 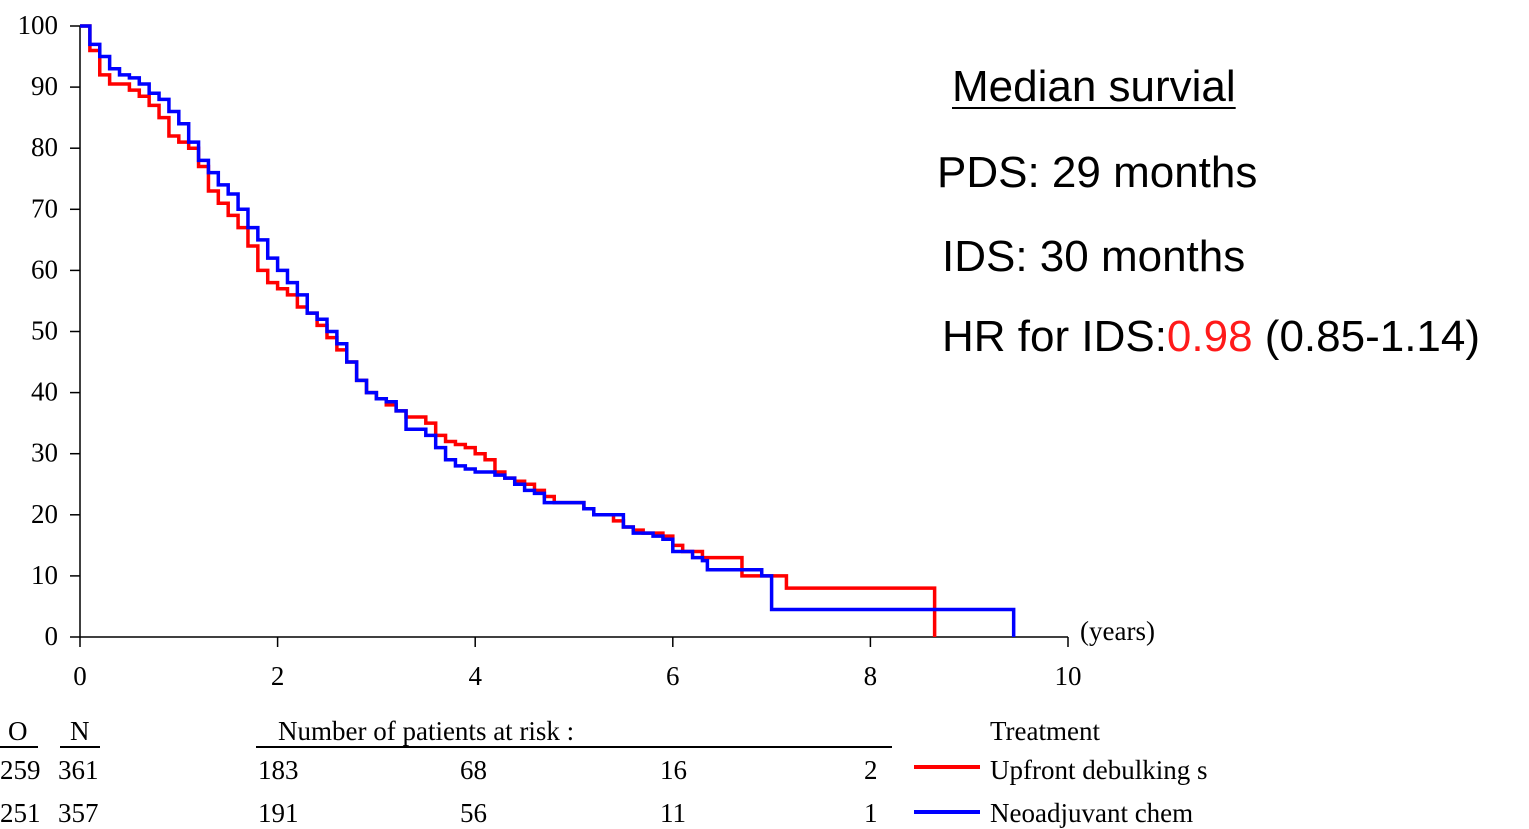 I want to click on y-tick-label: 70, so click(x=44, y=208).